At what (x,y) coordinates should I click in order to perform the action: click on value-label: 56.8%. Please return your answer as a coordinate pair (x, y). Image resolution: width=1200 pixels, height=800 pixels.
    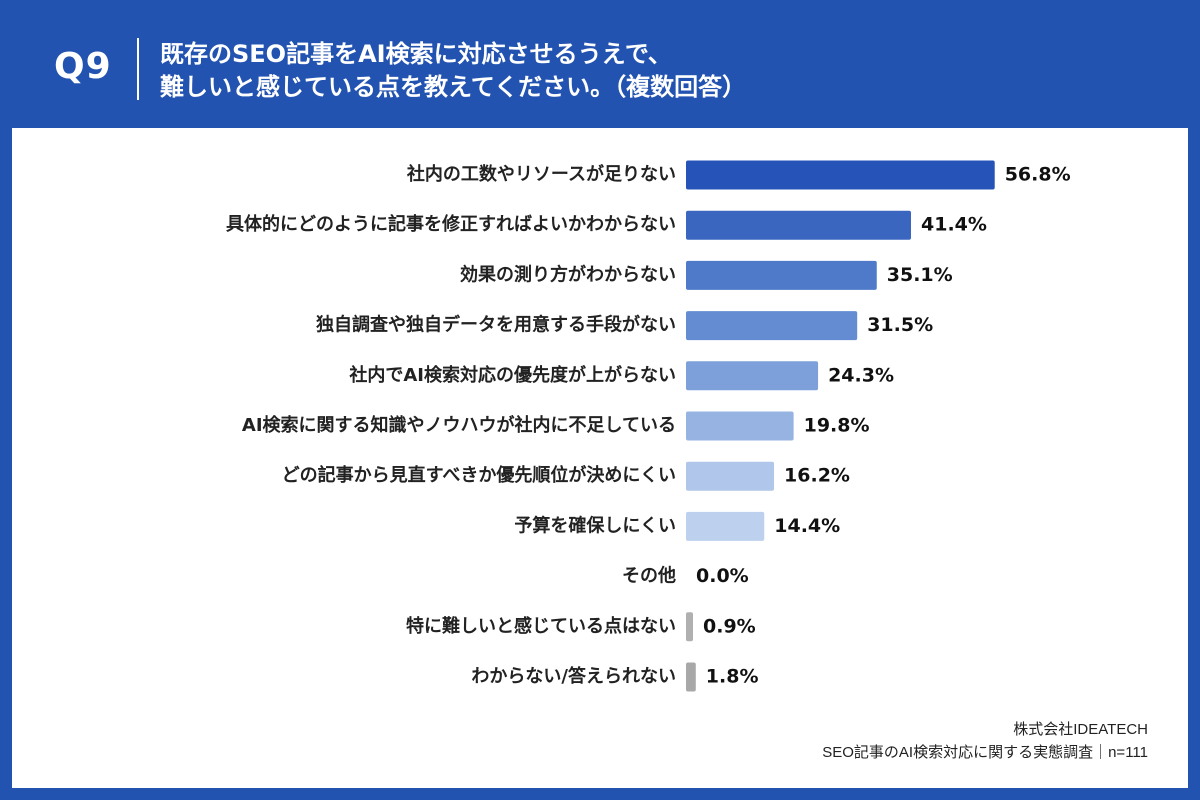
    Looking at the image, I should click on (1038, 175).